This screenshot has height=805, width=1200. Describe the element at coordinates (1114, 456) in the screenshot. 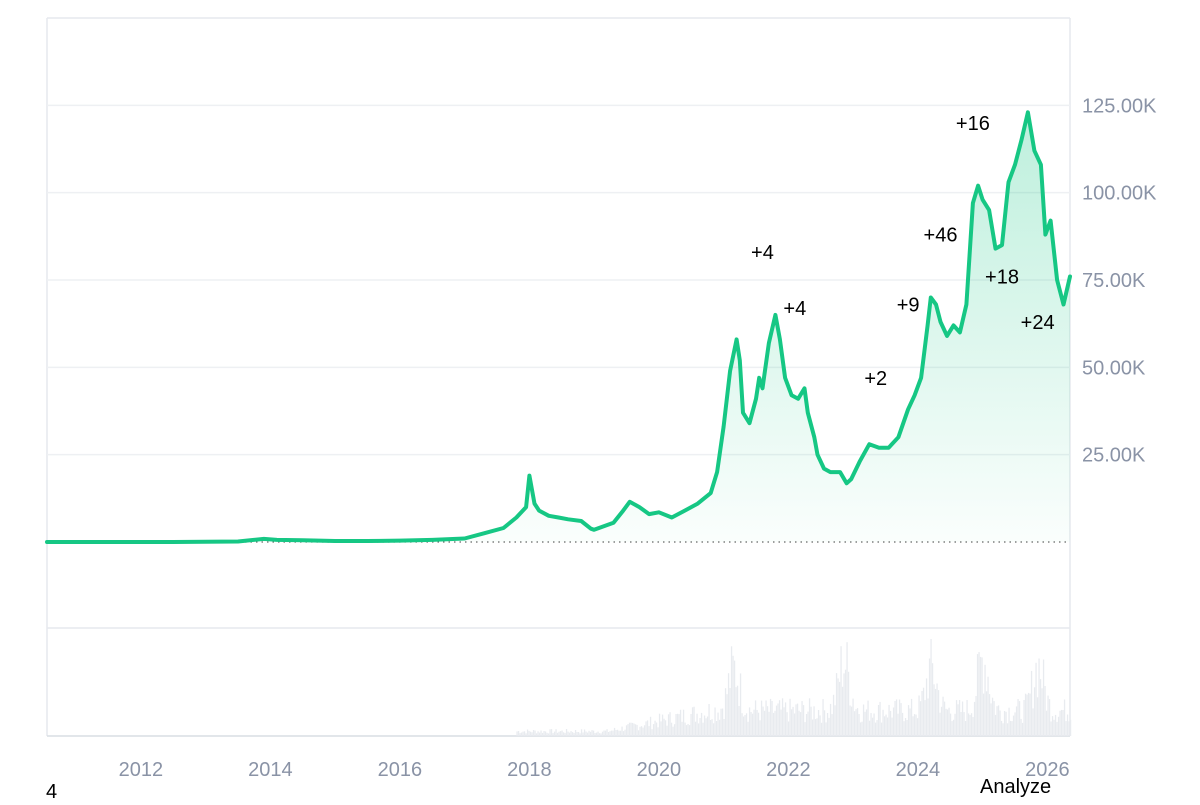

I see `y-tick-label: 25.00K` at that location.